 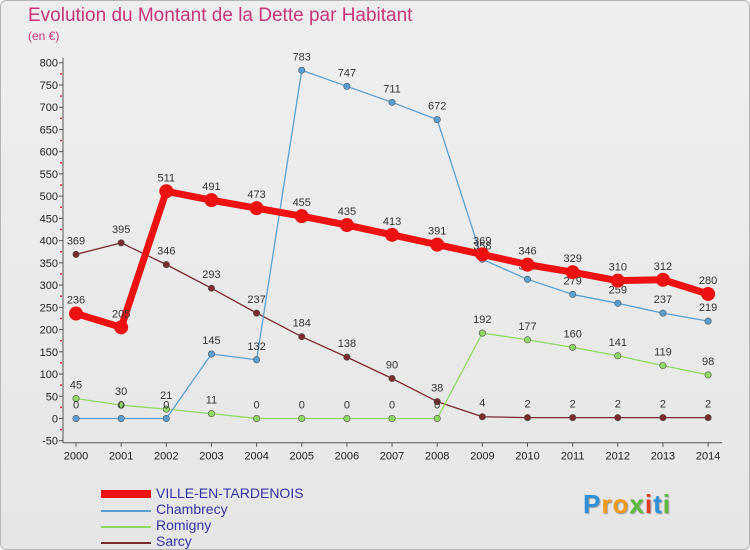 I want to click on data-label-chambrecy: 237, so click(x=663, y=300).